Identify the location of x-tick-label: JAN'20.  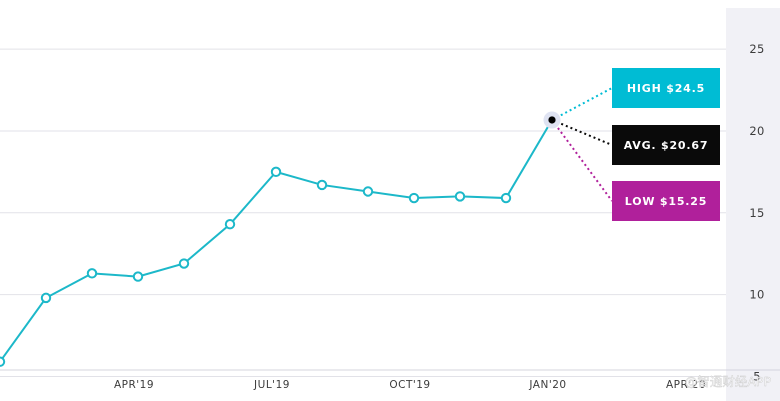
(547, 385).